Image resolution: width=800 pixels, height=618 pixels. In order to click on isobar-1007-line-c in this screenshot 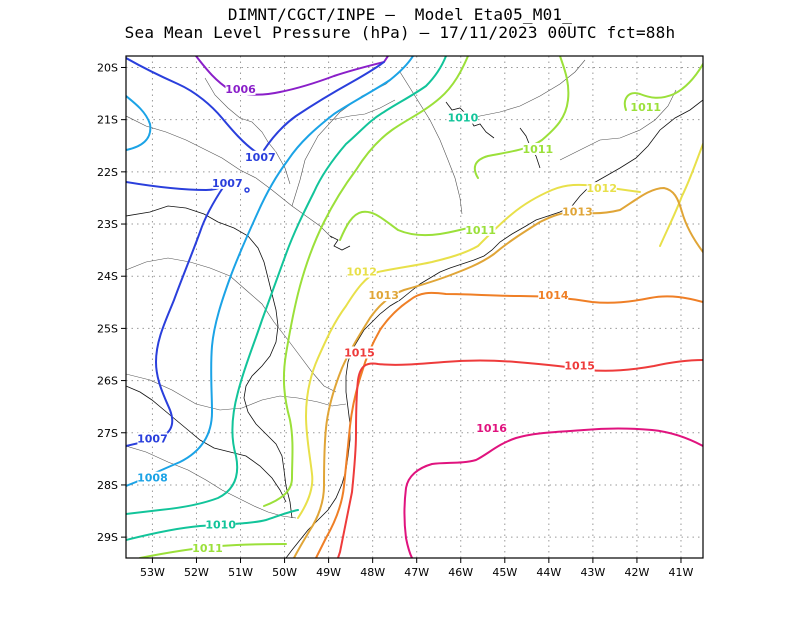, I will do `click(175, 314)`.